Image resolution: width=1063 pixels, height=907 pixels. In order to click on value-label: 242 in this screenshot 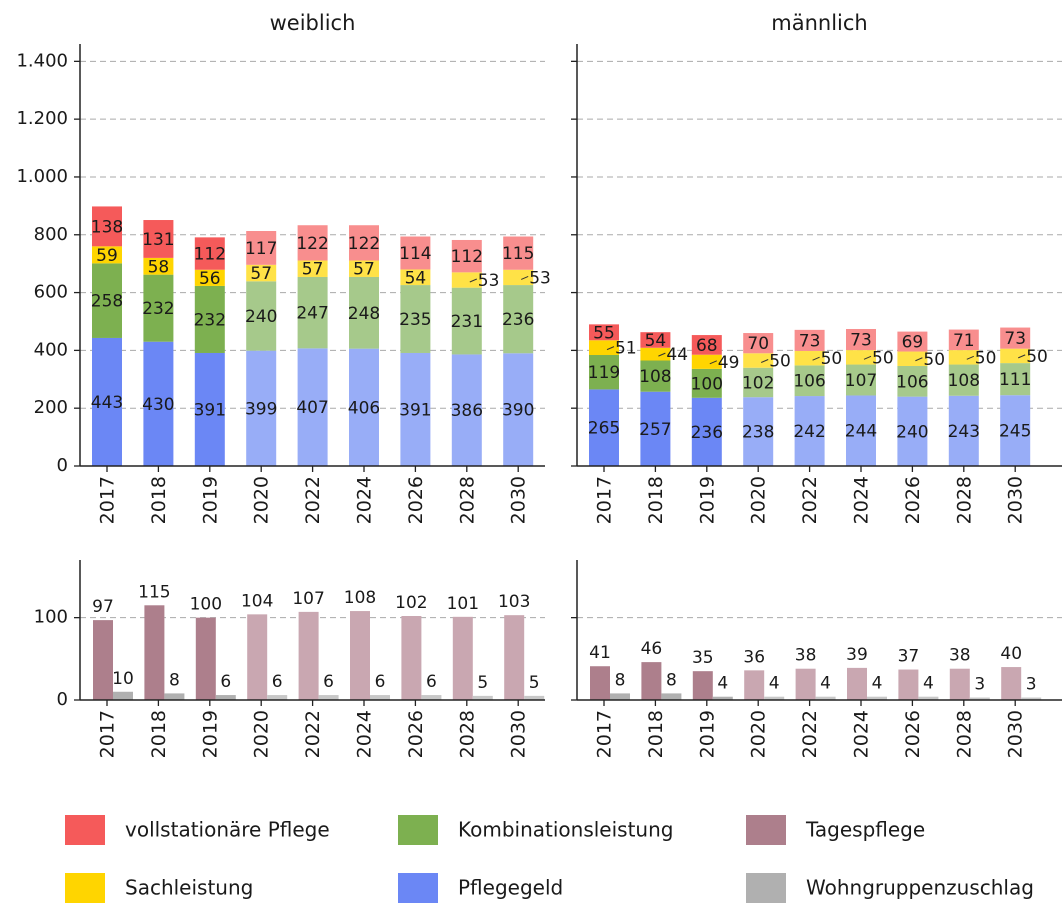, I will do `click(809, 432)`.